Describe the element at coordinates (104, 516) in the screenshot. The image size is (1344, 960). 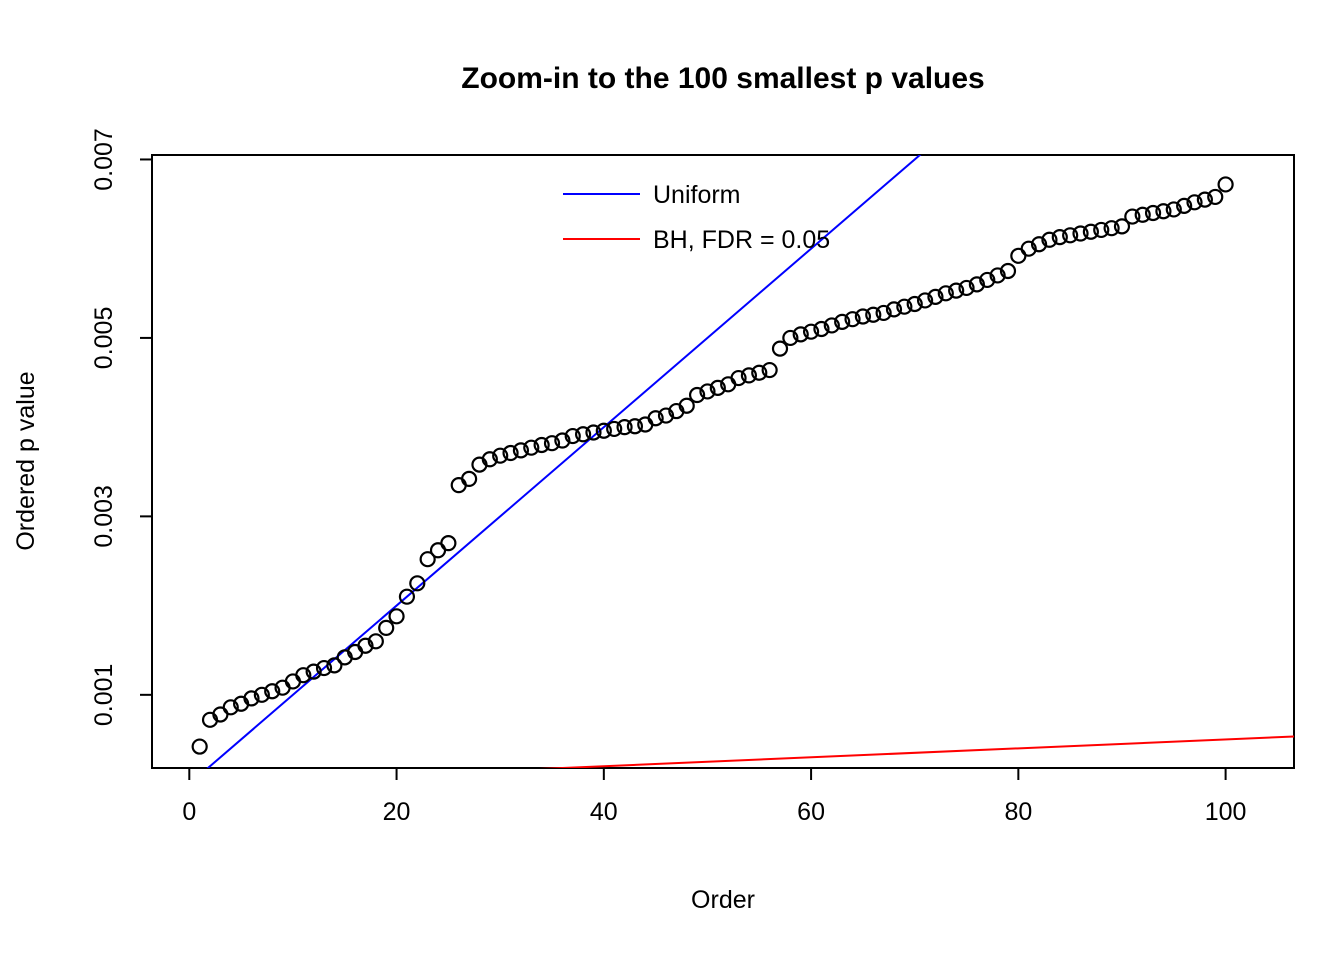
I see `y-tick-label: 0.003` at that location.